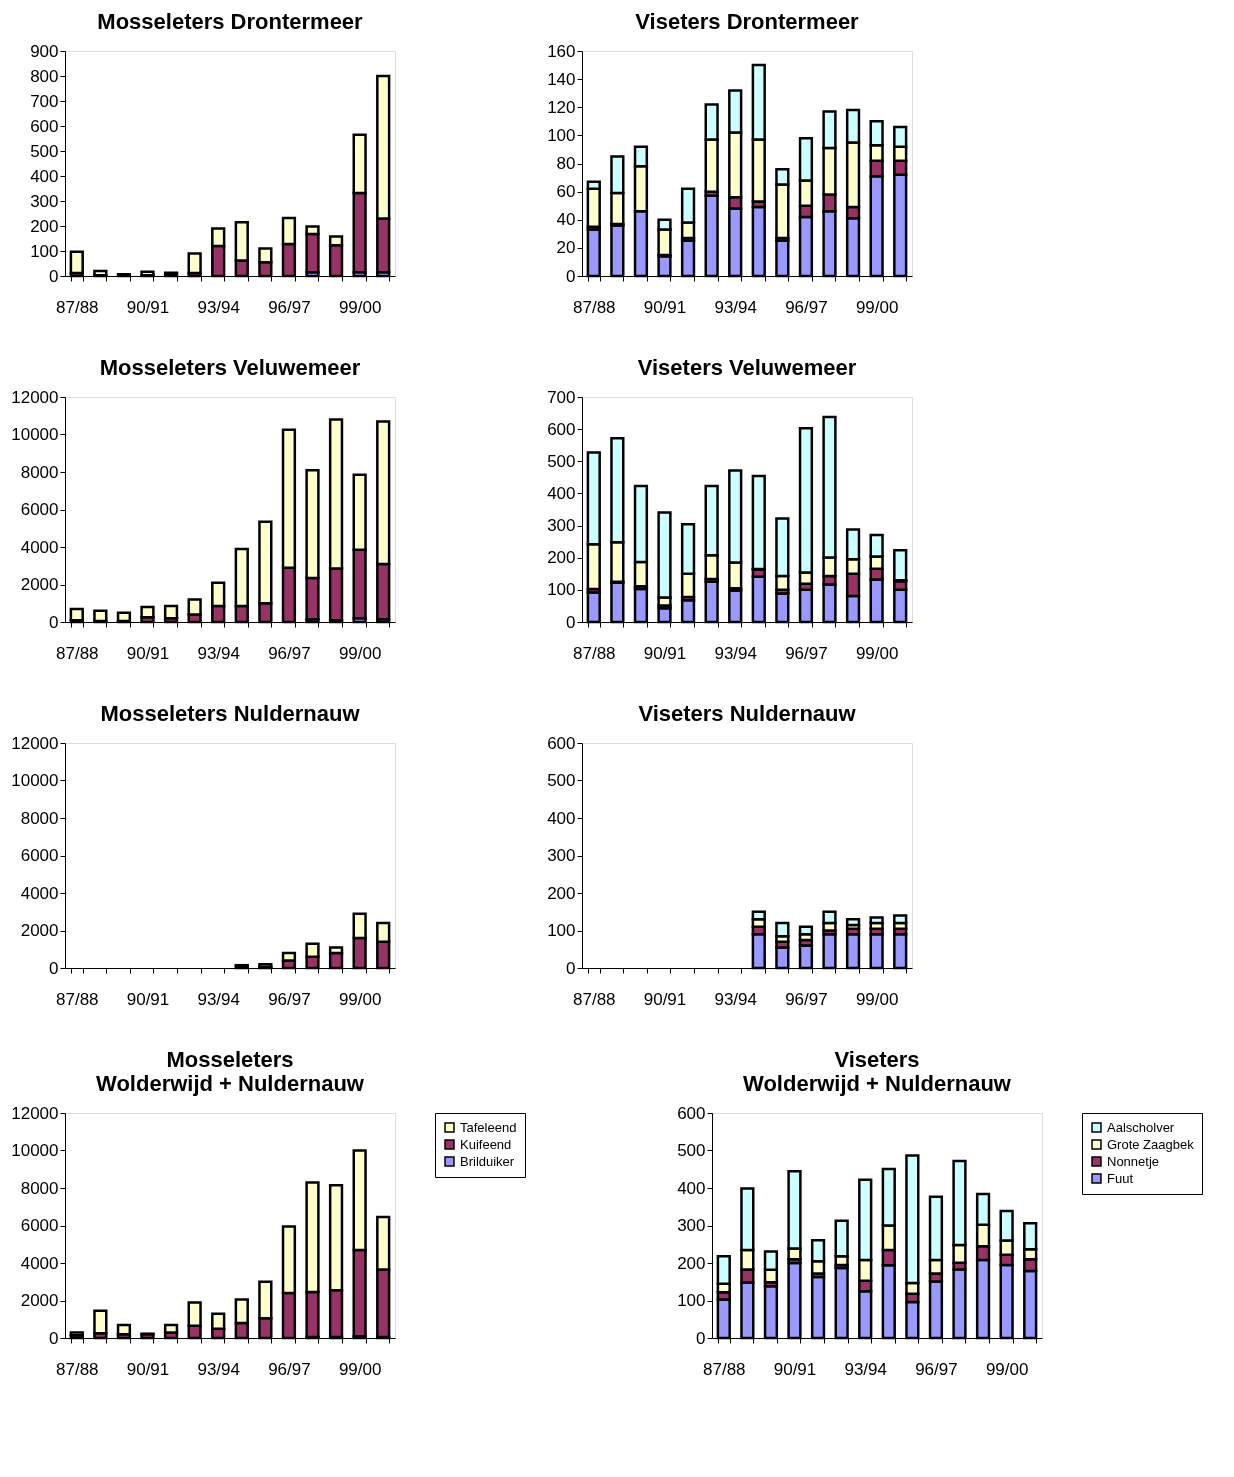 The image size is (1234, 1477). I want to click on y-tick-label: 60, so click(566, 192).